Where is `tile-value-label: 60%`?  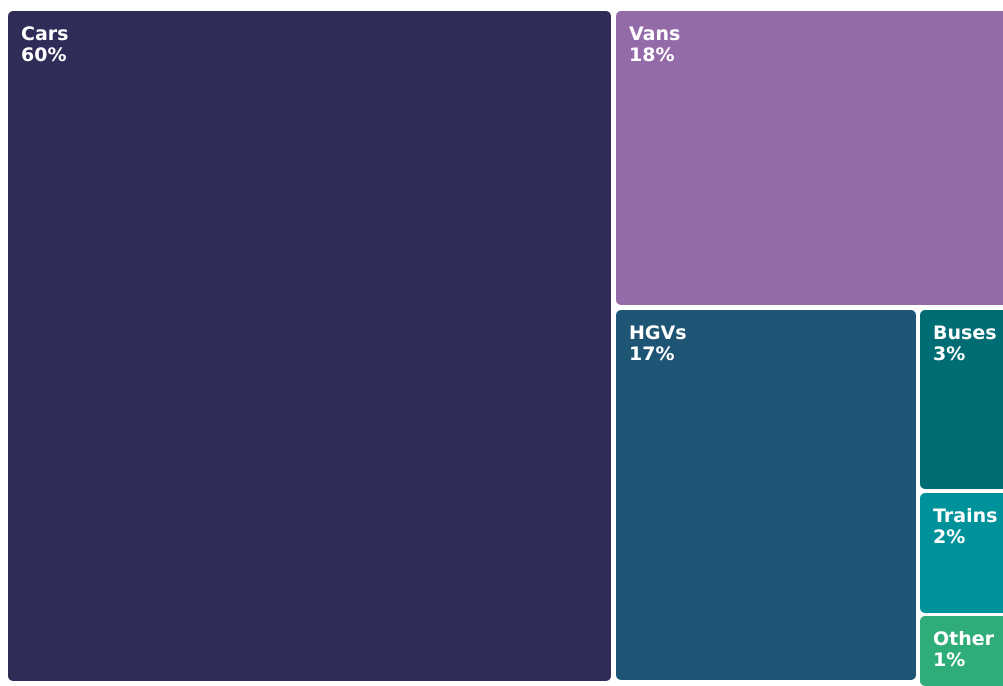
tile-value-label: 60% is located at coordinates (44, 55).